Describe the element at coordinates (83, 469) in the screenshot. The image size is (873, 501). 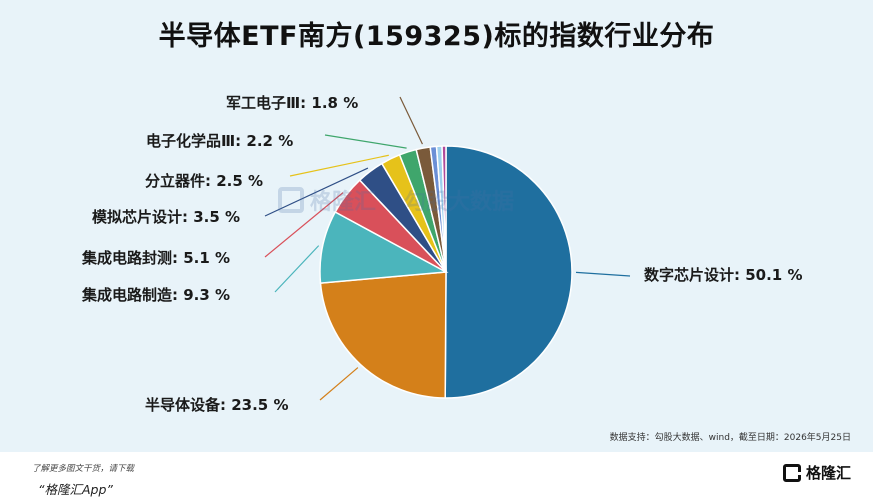
I see `promo-line: 了解更多图文干货，请下载` at that location.